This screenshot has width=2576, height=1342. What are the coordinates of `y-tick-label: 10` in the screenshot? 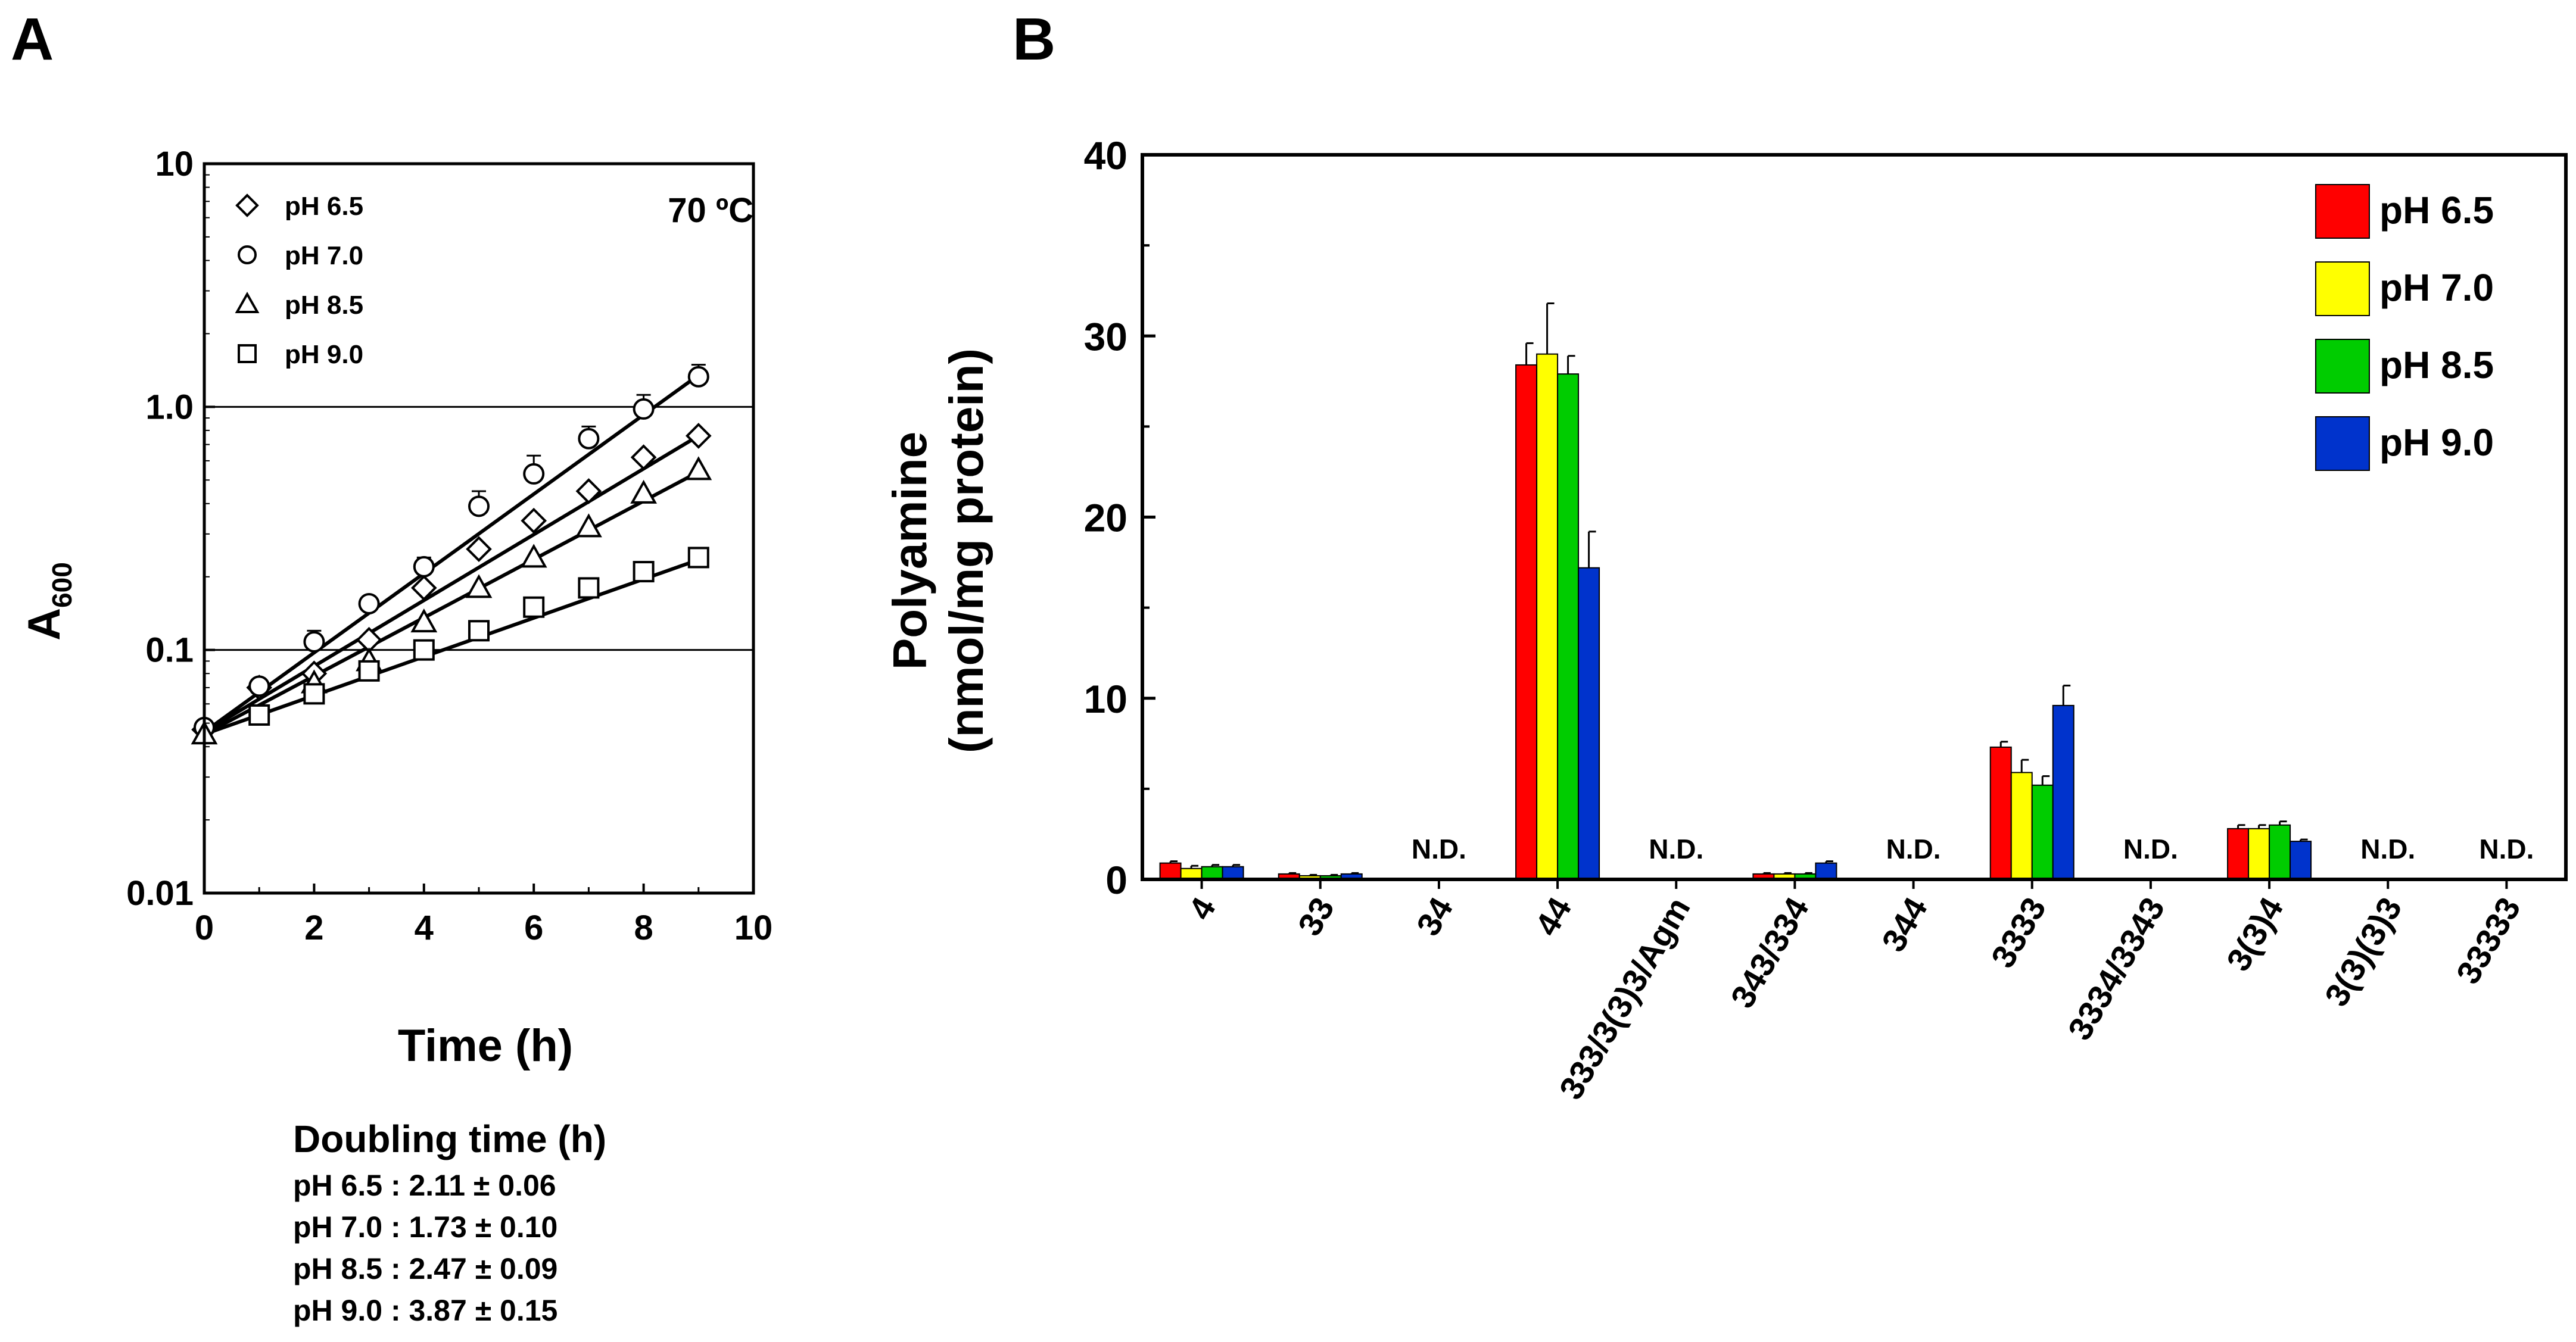 It's located at (1105, 699).